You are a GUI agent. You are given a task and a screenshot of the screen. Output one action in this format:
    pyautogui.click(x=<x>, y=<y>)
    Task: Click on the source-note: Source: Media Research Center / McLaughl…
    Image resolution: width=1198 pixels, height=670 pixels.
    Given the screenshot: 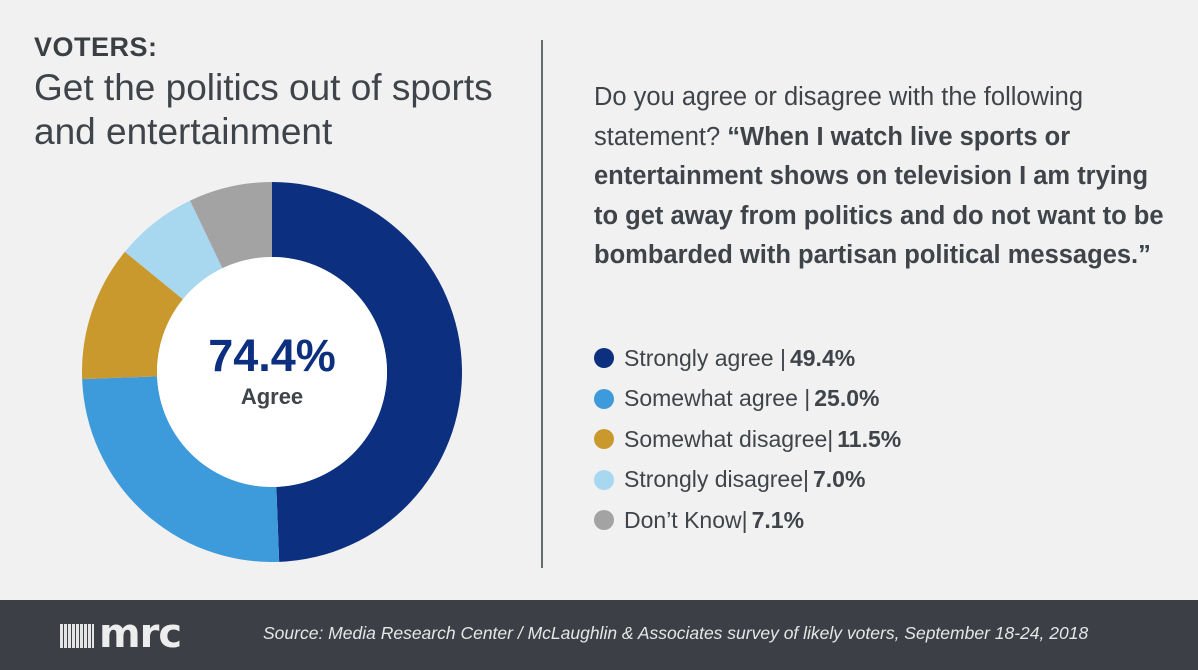 What is the action you would take?
    pyautogui.click(x=676, y=633)
    